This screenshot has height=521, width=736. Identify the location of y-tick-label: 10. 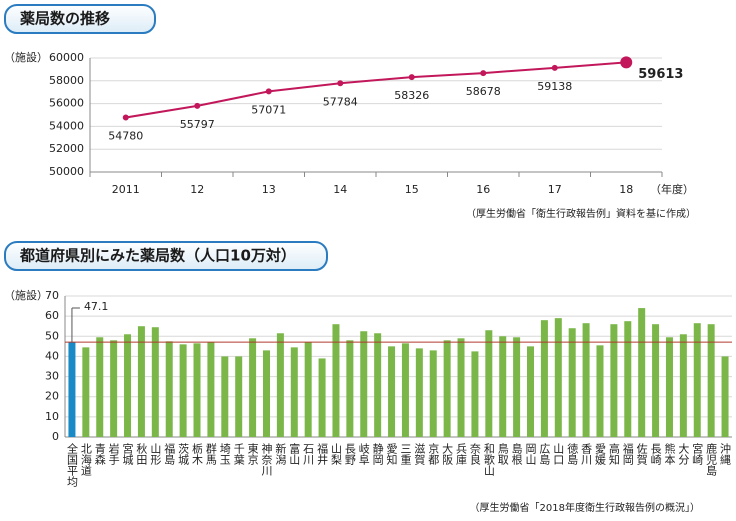
(52, 416).